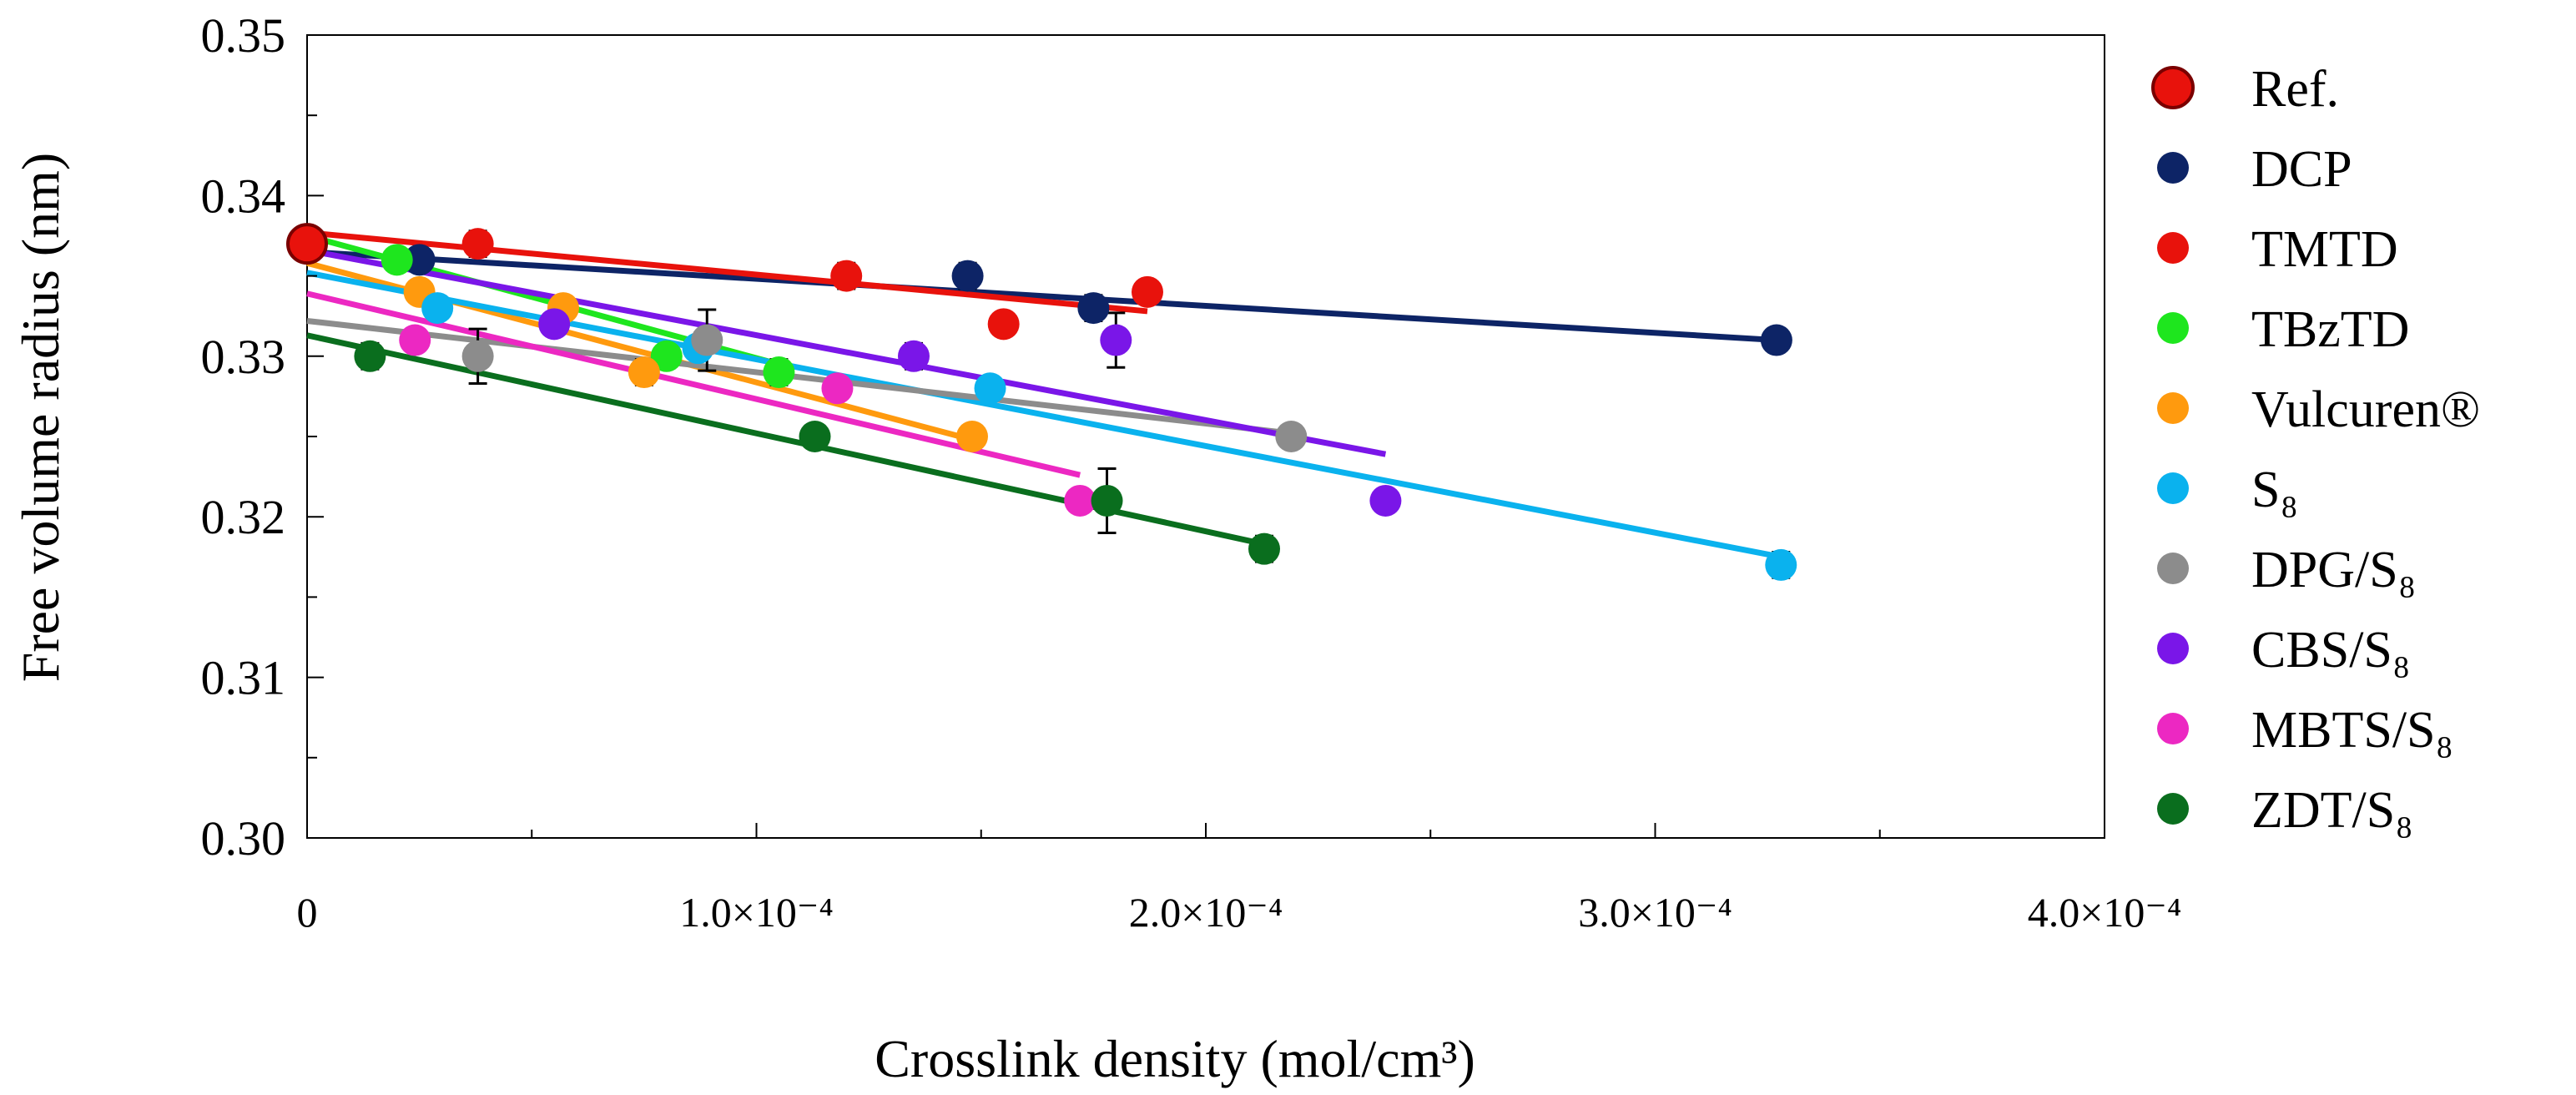 Image resolution: width=2576 pixels, height=1095 pixels. Describe the element at coordinates (1655, 912) in the screenshot. I see `x-tick-label: 3.0×10⁻⁴` at that location.